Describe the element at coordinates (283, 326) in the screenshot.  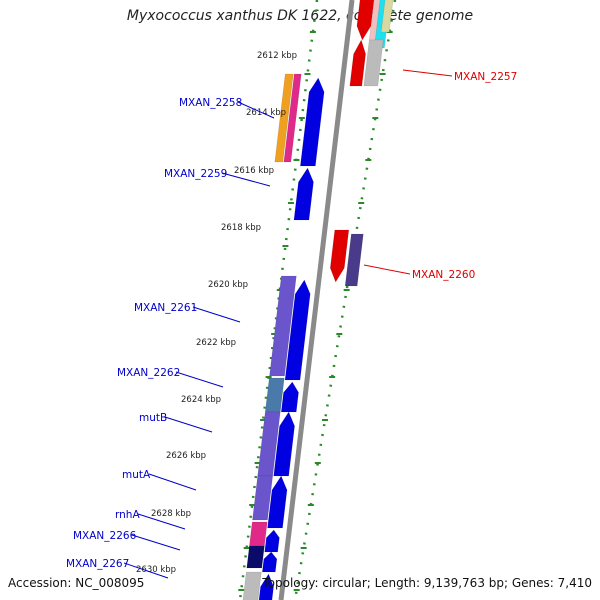
I see `gene-mxan-2261-purple` at that location.